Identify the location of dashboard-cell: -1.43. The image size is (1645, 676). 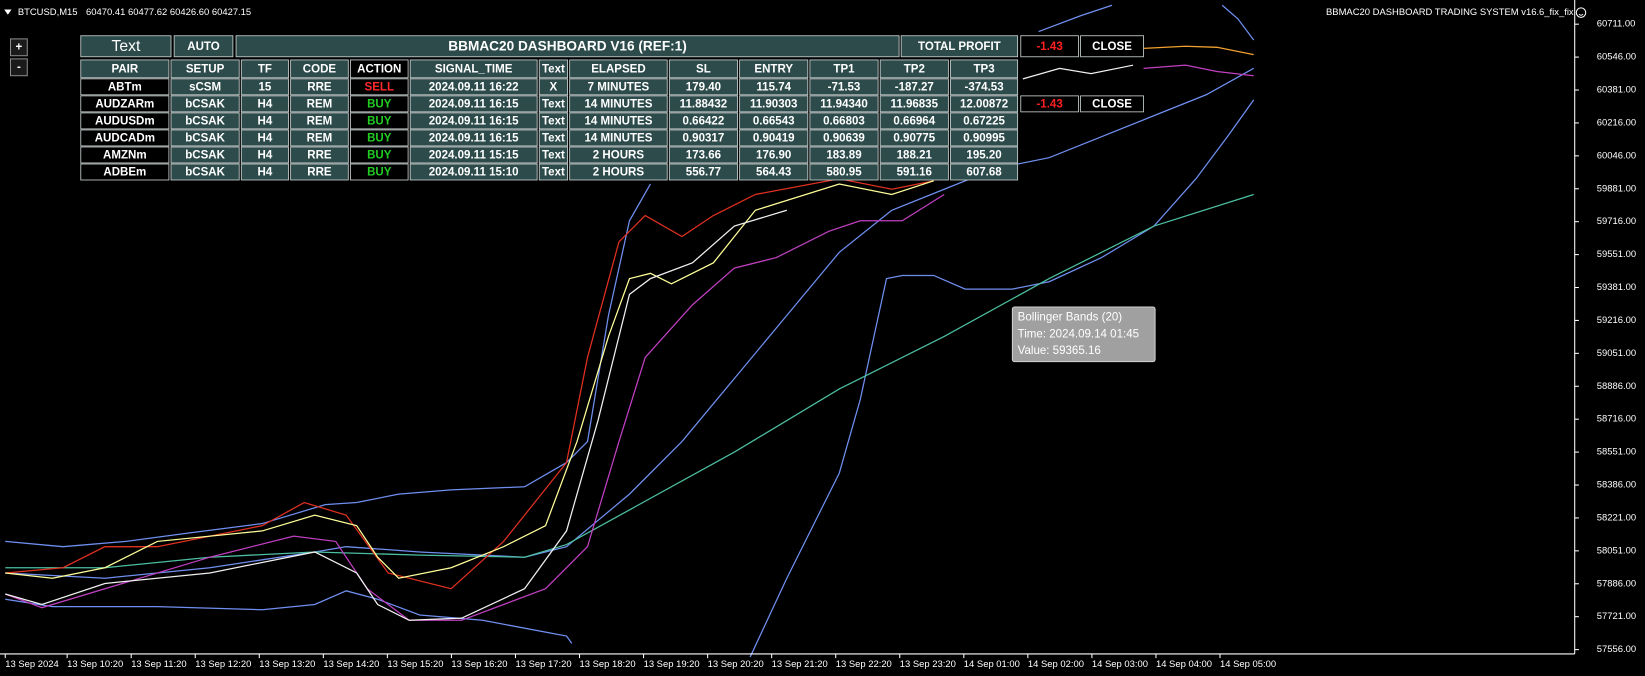
(1049, 104).